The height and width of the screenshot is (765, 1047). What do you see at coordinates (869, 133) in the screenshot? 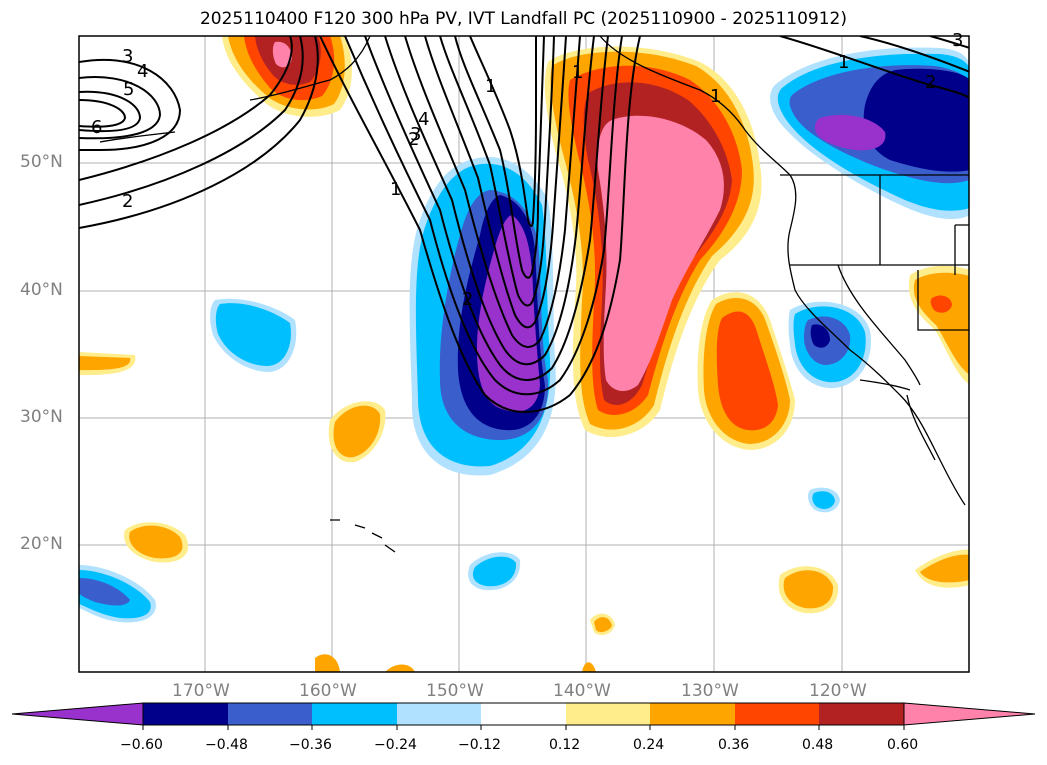
I see `negative-pc-region-northeast` at bounding box center [869, 133].